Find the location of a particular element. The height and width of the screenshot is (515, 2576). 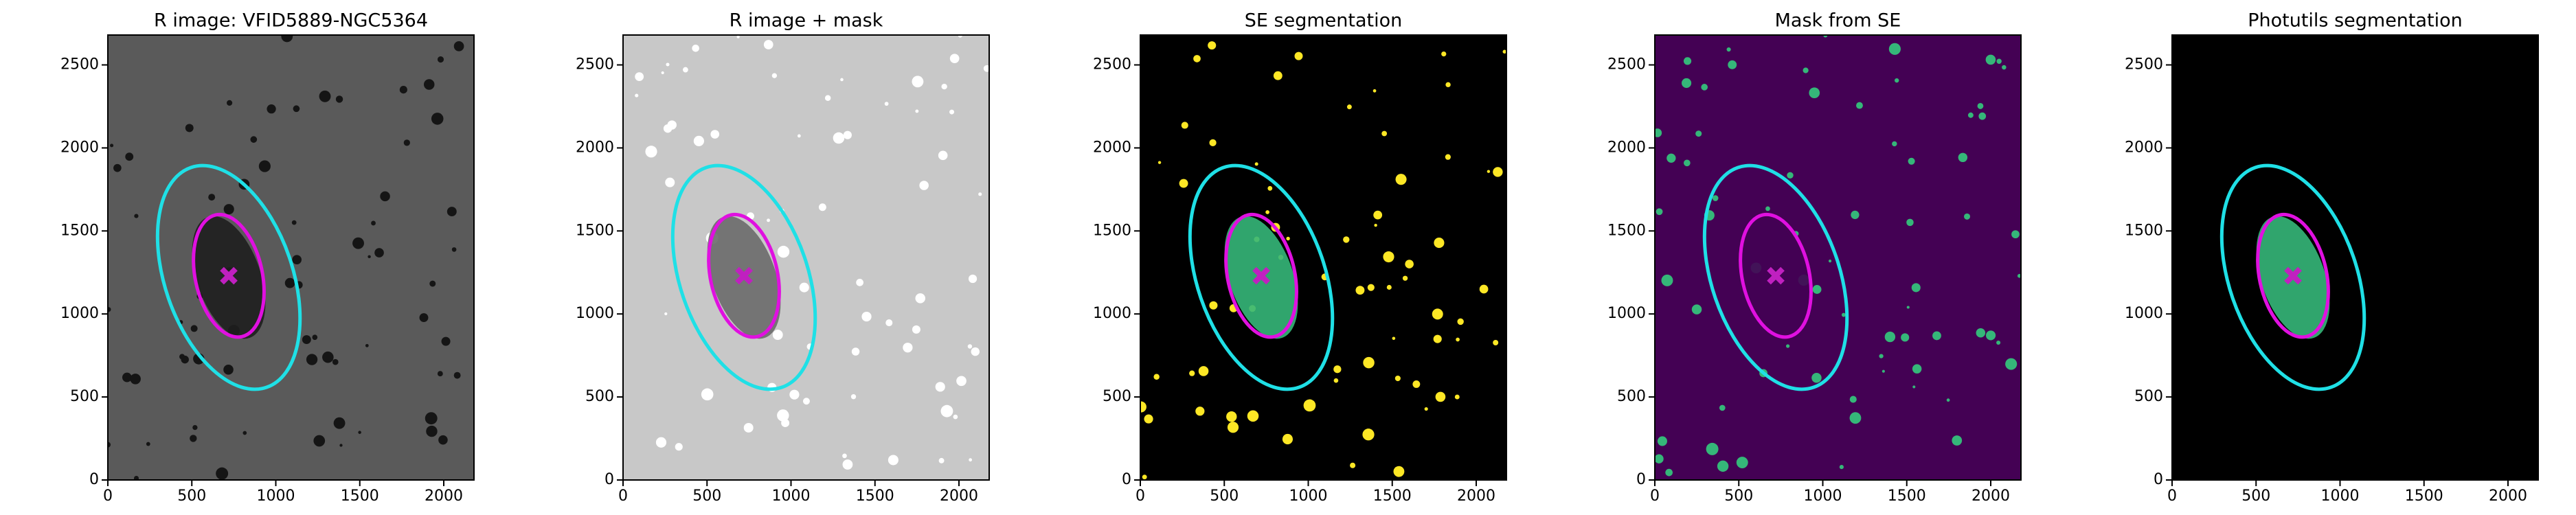

y-tick-label: 500 is located at coordinates (84, 396).